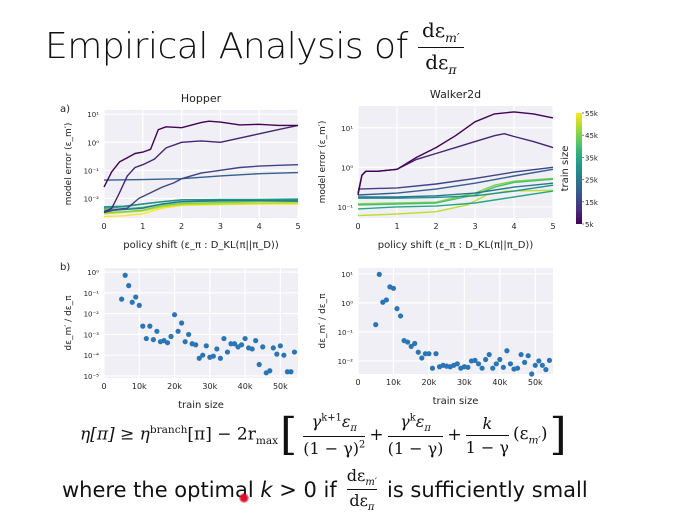 The width and height of the screenshot is (681, 513). Describe the element at coordinates (452, 69) in the screenshot. I see `den-sub: π` at that location.